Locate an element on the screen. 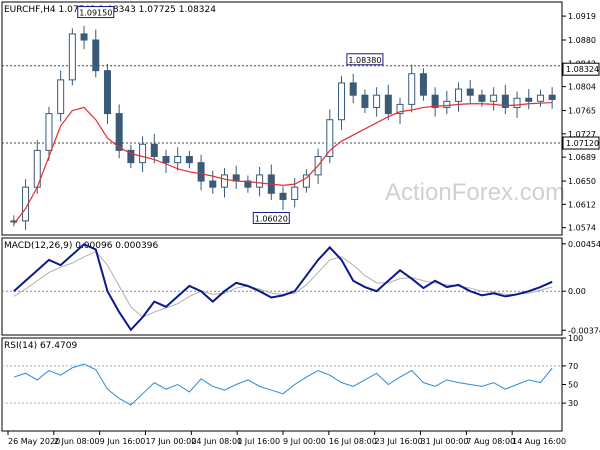 The image size is (600, 450). price-y-tick-label: 1.0727 is located at coordinates (582, 134).